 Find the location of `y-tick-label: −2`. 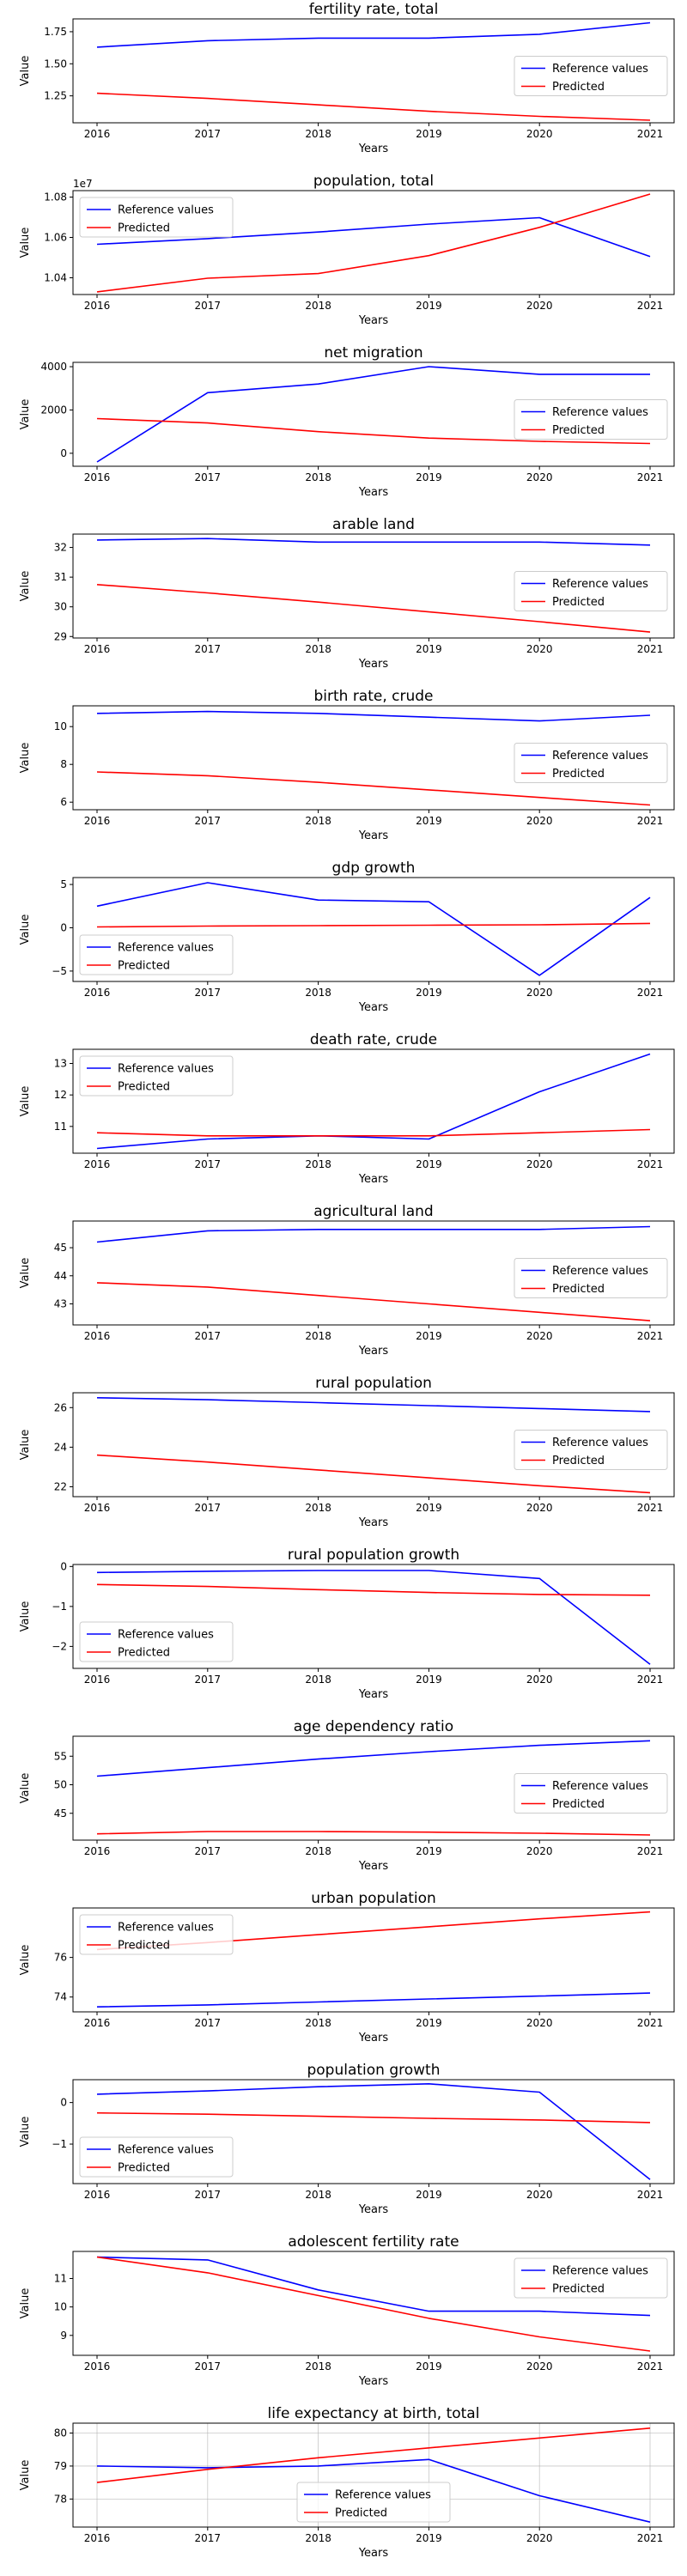

y-tick-label: −2 is located at coordinates (59, 1646).